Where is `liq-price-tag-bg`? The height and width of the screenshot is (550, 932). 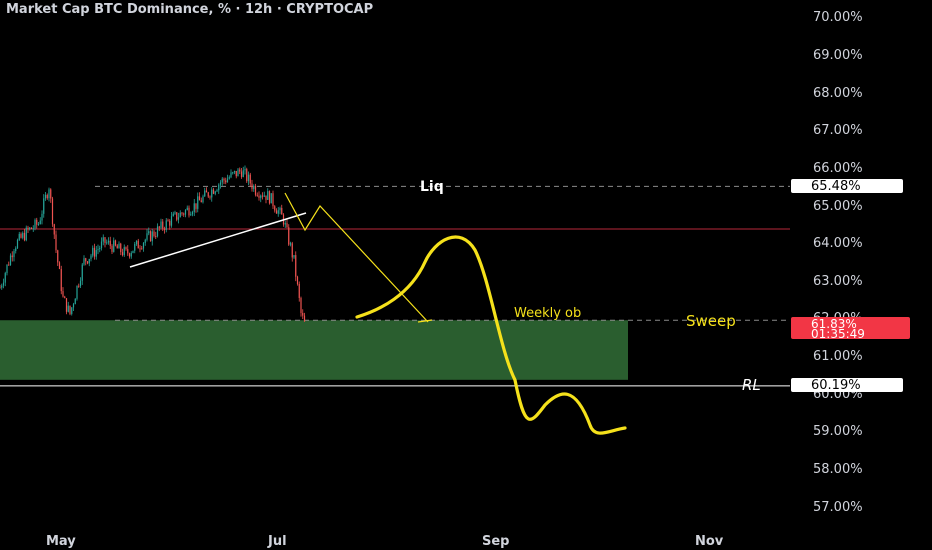 liq-price-tag-bg is located at coordinates (847, 186).